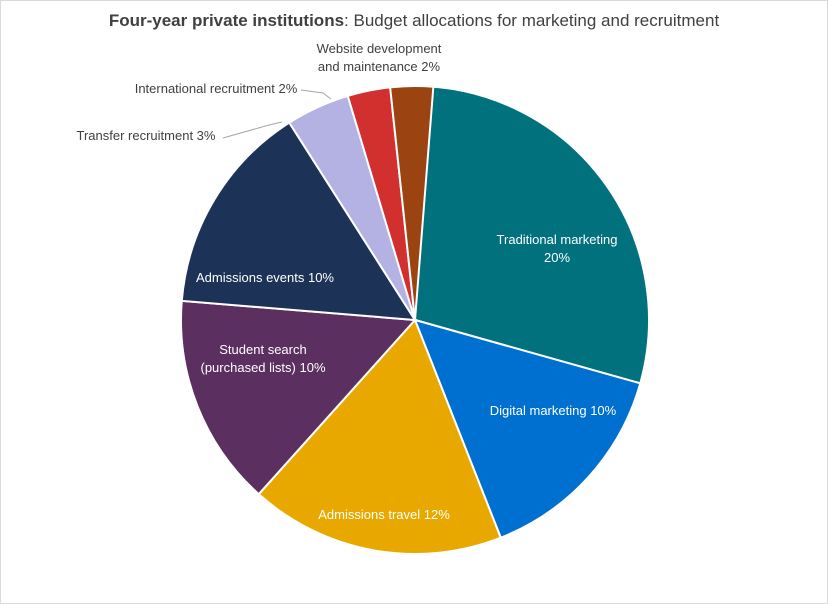  I want to click on slice-student-search-purchased-lists, so click(299, 397).